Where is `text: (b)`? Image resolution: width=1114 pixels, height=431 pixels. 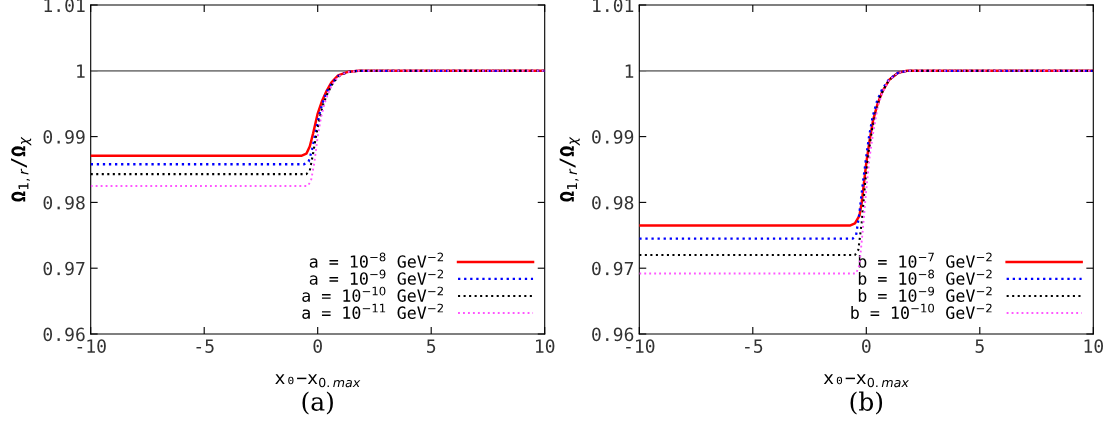 text: (b) is located at coordinates (866, 403).